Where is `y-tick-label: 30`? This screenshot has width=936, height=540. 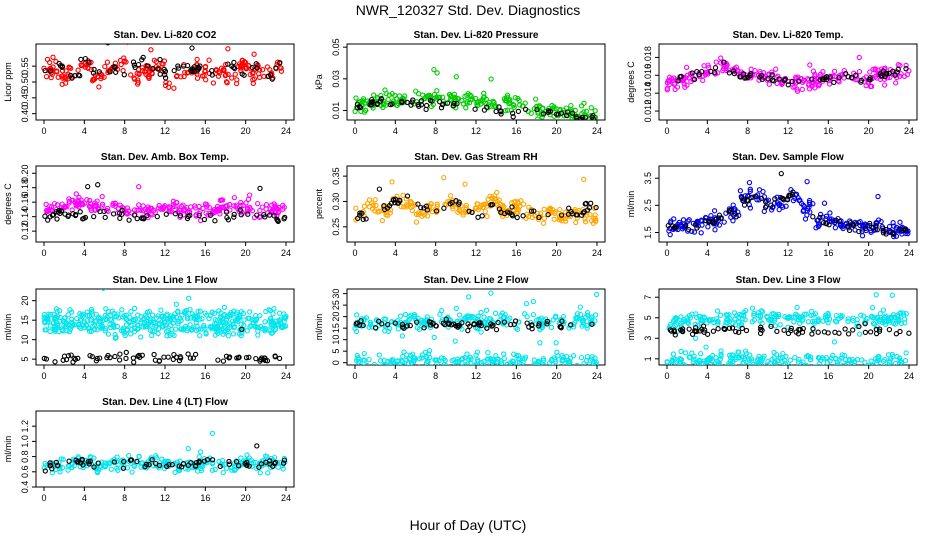
y-tick-label: 30 is located at coordinates (336, 294).